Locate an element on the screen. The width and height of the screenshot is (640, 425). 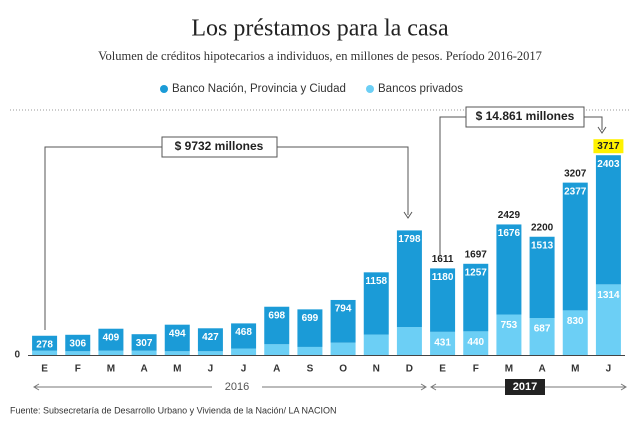
value-label: 794 is located at coordinates (343, 309).